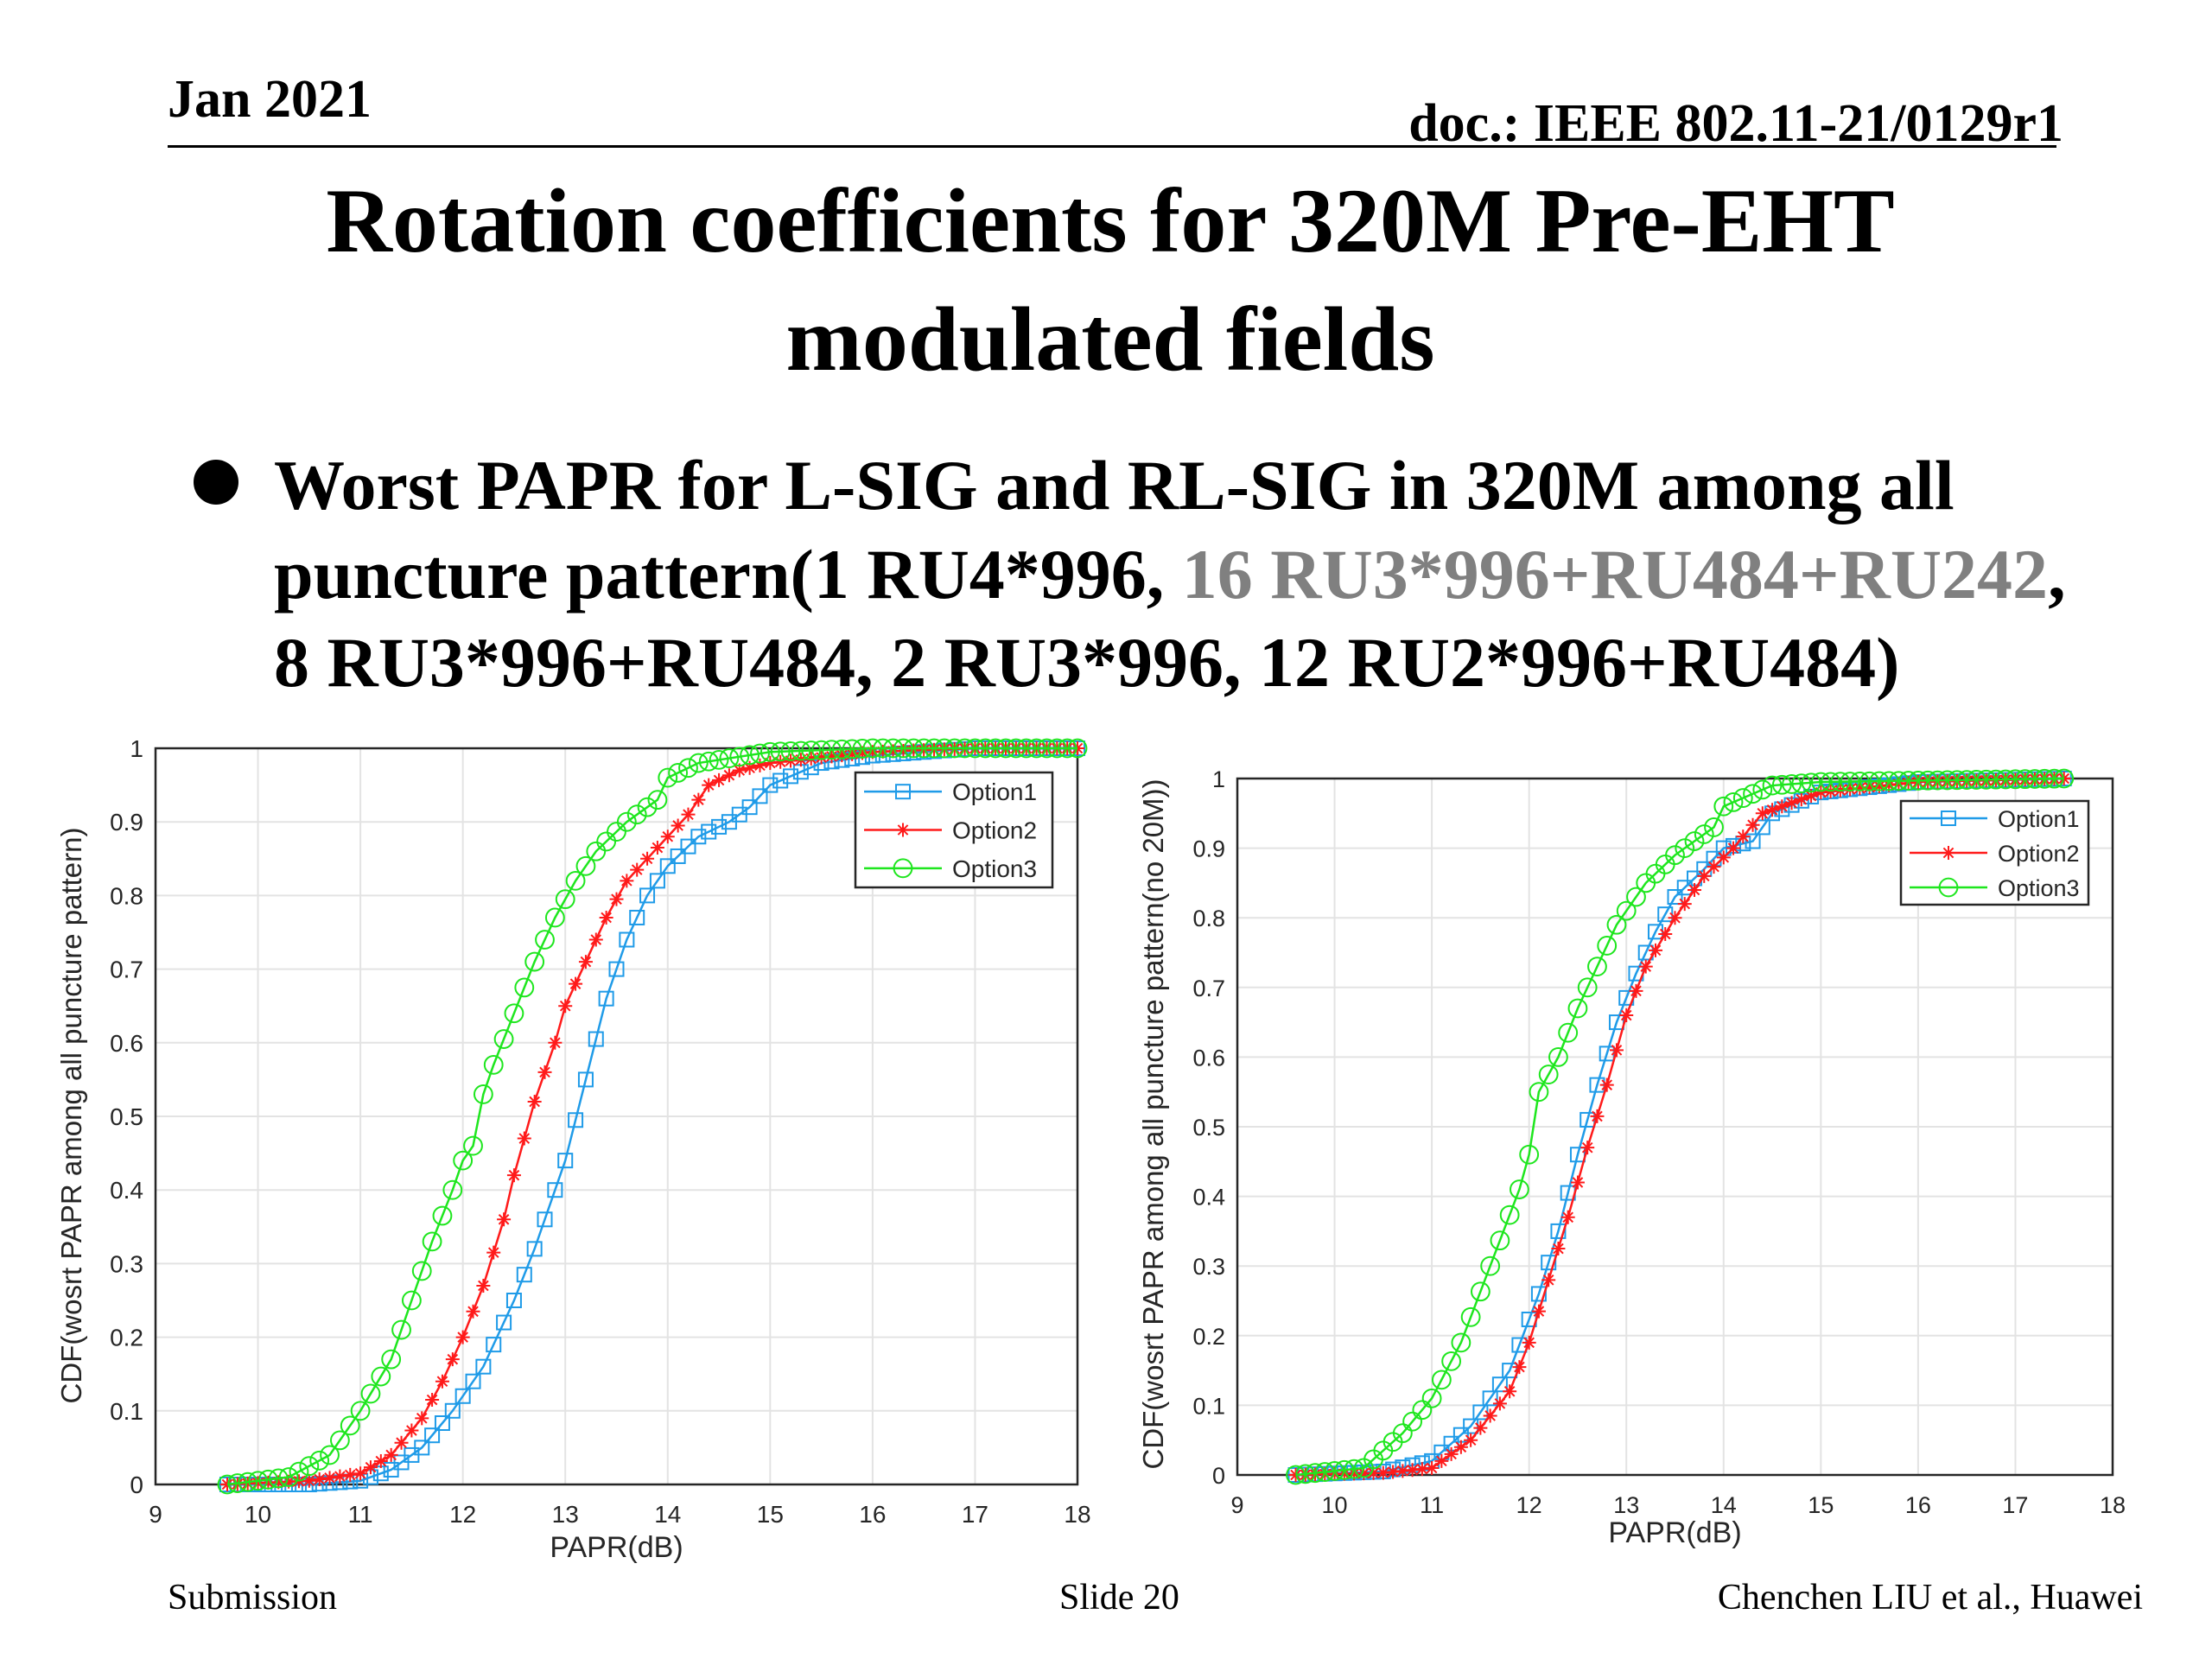  I want to click on x-tick-label: 17, so click(975, 1514).